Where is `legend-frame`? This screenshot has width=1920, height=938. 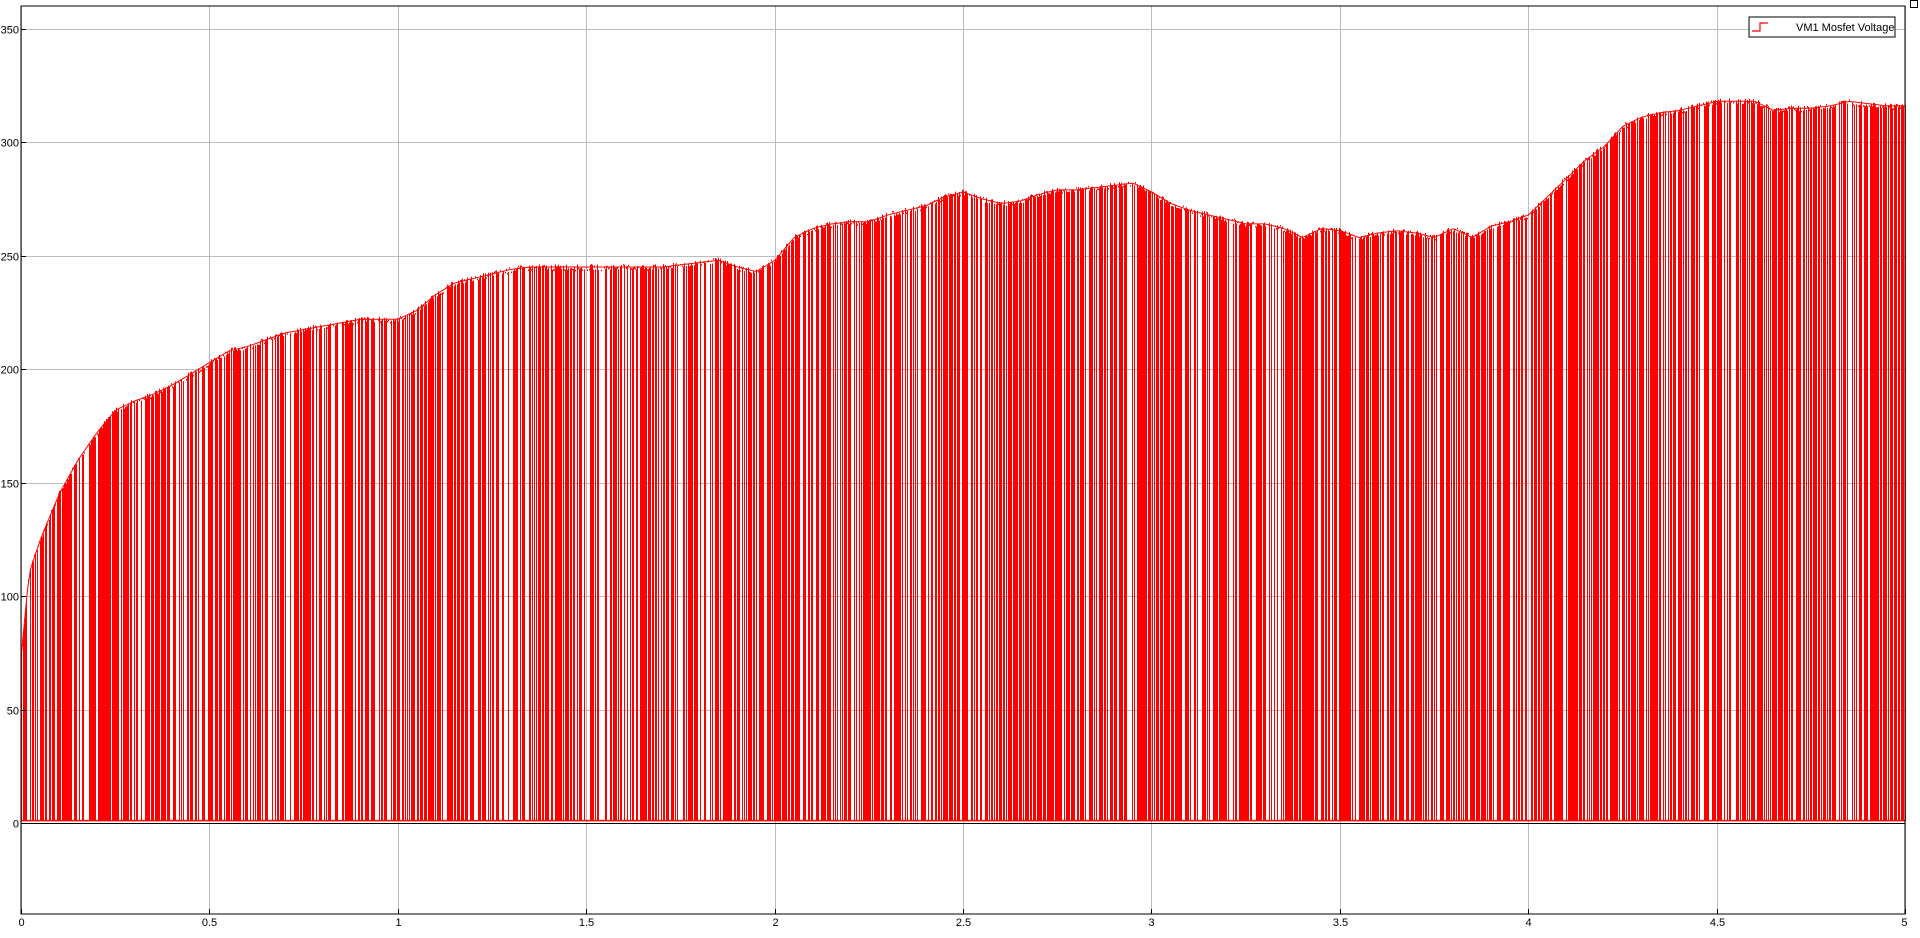 legend-frame is located at coordinates (1822, 27).